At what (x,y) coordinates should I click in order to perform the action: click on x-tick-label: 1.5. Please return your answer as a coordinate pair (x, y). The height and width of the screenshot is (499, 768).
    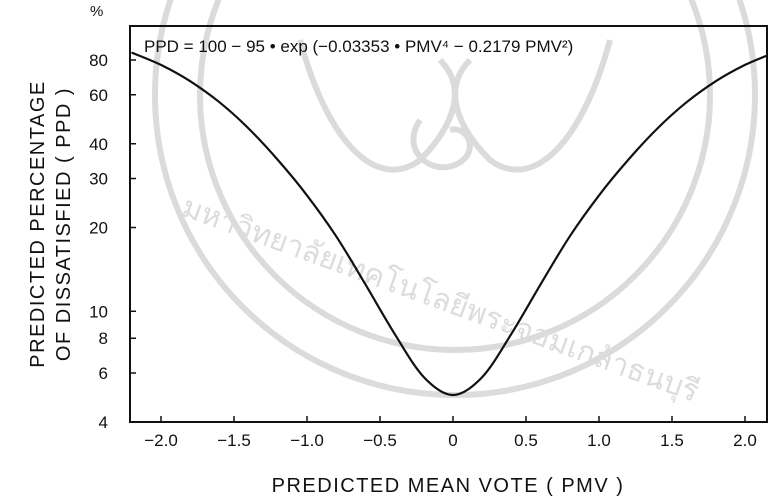
    Looking at the image, I should click on (672, 440).